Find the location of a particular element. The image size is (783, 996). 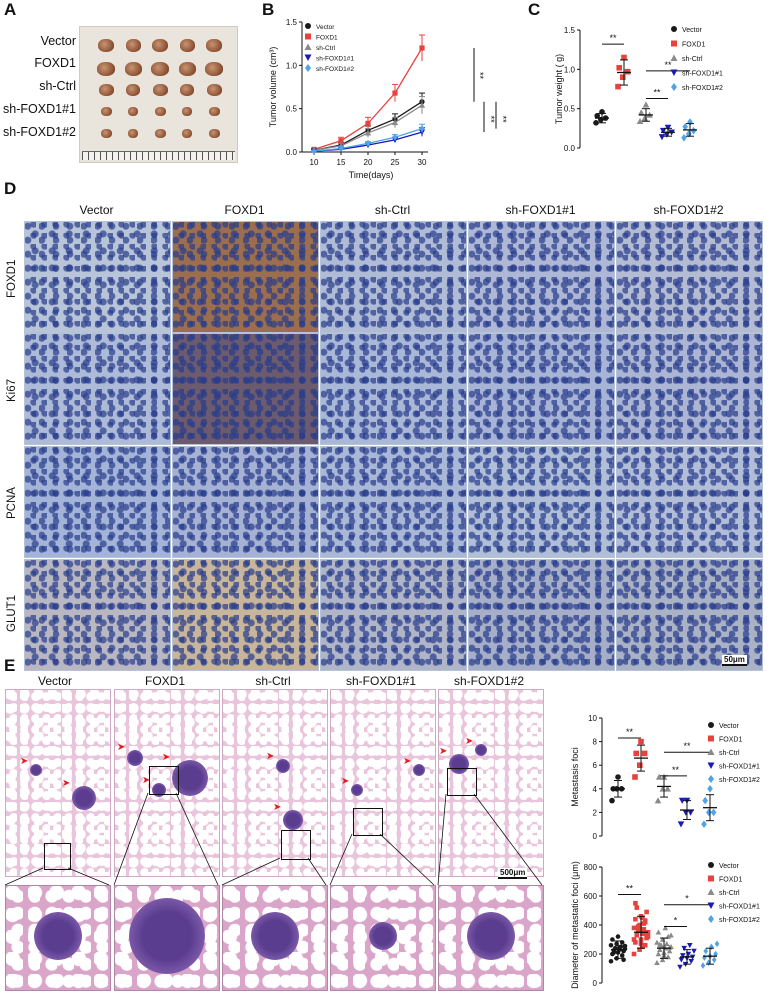

panel-letter-b: B is located at coordinates (268, 9).